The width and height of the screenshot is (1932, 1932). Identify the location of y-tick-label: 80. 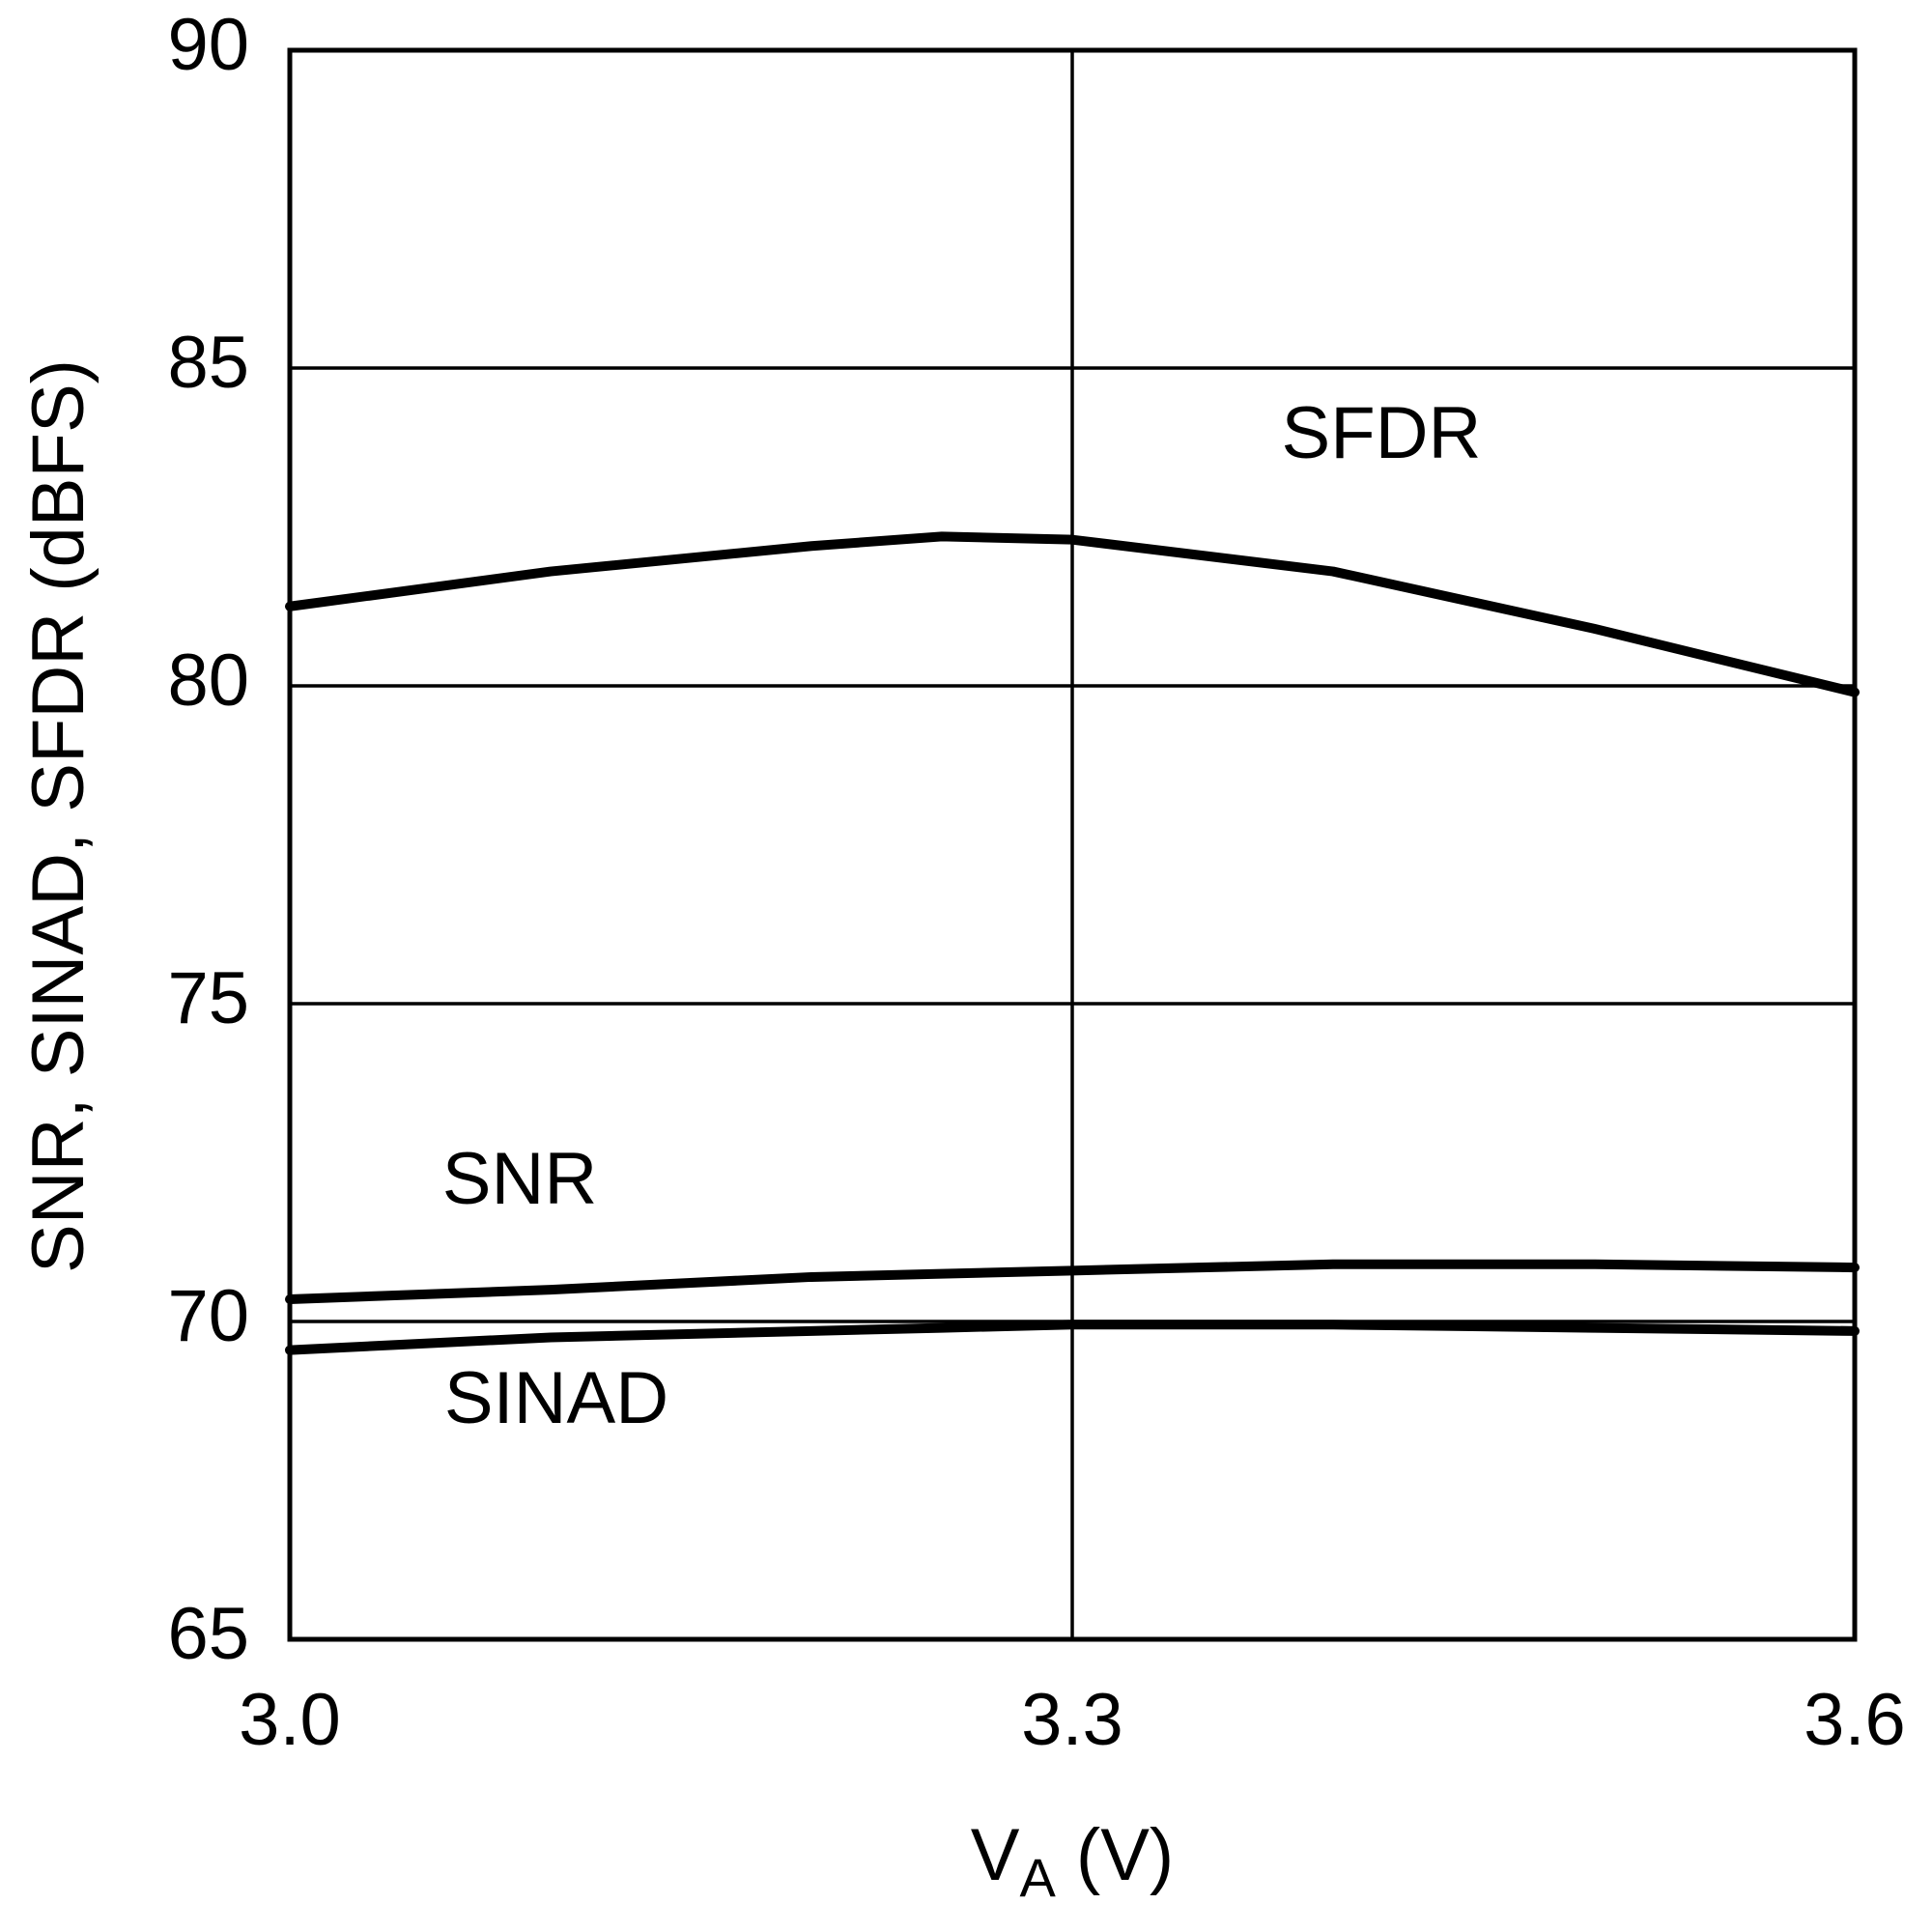
(208, 680).